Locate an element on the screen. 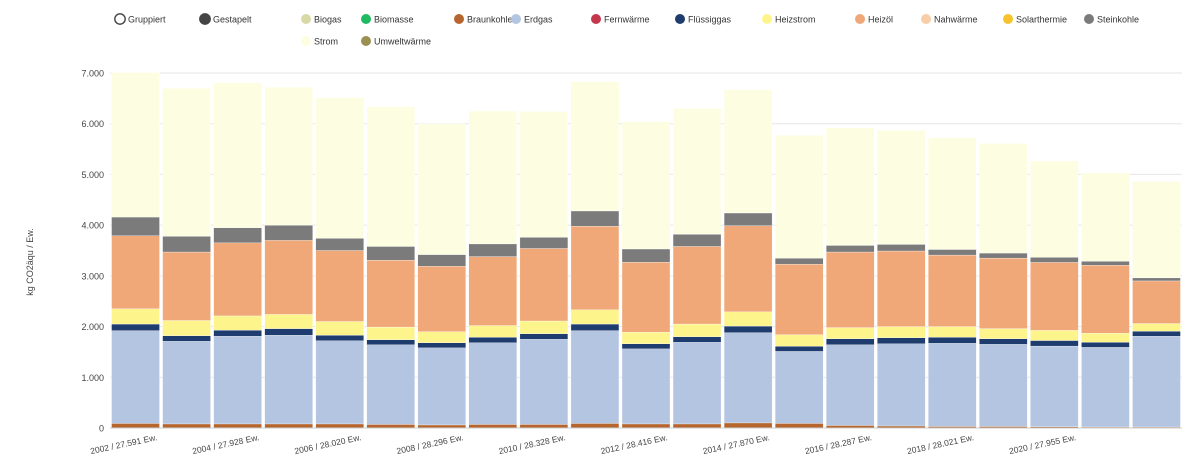  legend-item: Erdgas is located at coordinates (532, 19).